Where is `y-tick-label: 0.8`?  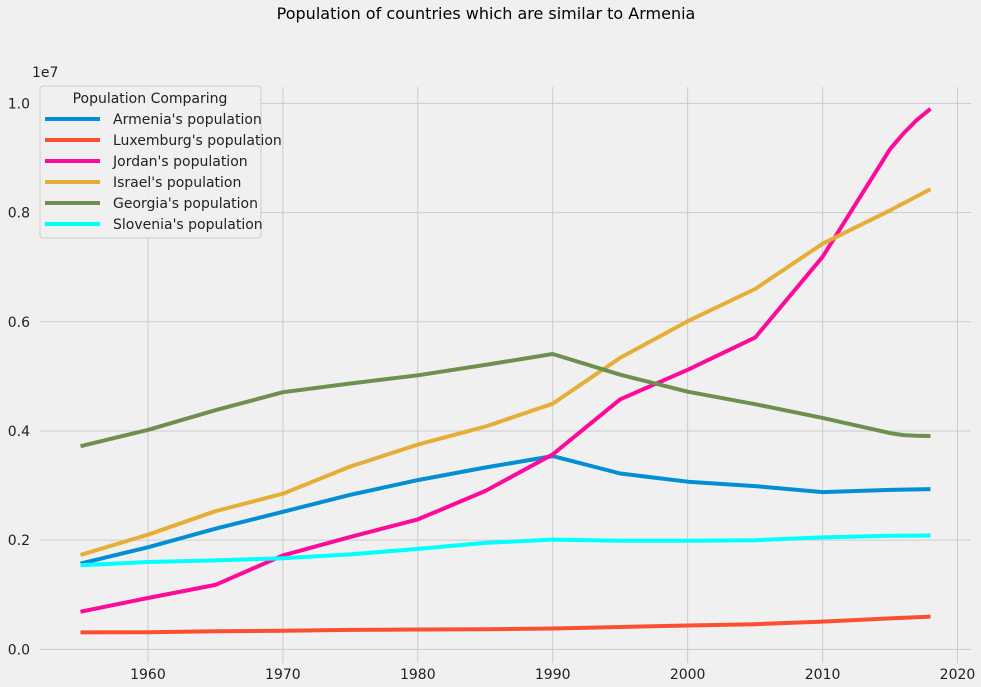
y-tick-label: 0.8 is located at coordinates (19, 214).